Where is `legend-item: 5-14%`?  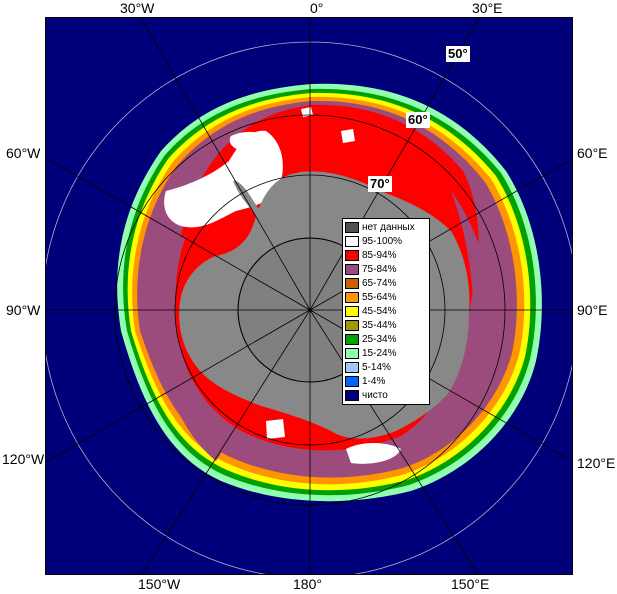 legend-item: 5-14% is located at coordinates (386, 367).